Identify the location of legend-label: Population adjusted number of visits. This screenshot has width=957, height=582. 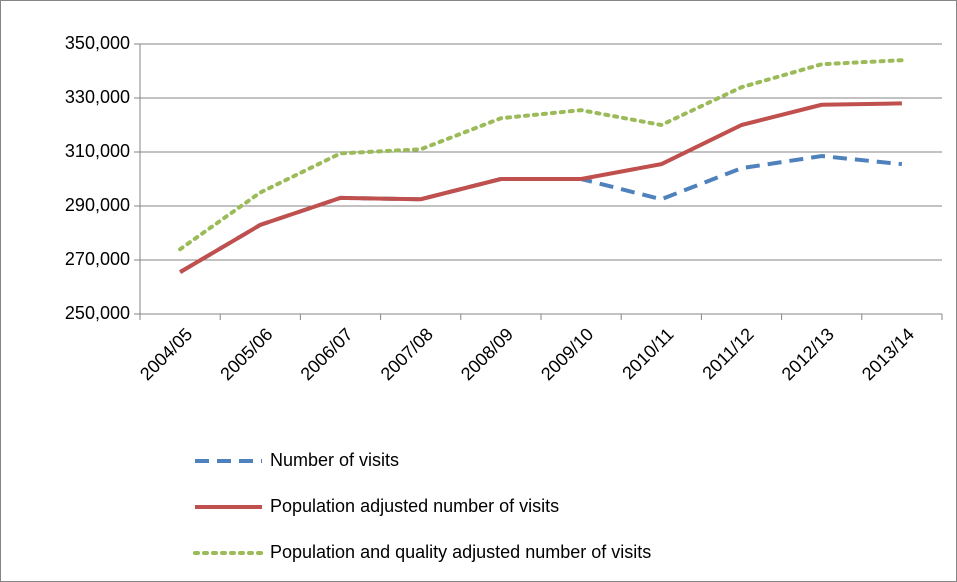
(414, 506).